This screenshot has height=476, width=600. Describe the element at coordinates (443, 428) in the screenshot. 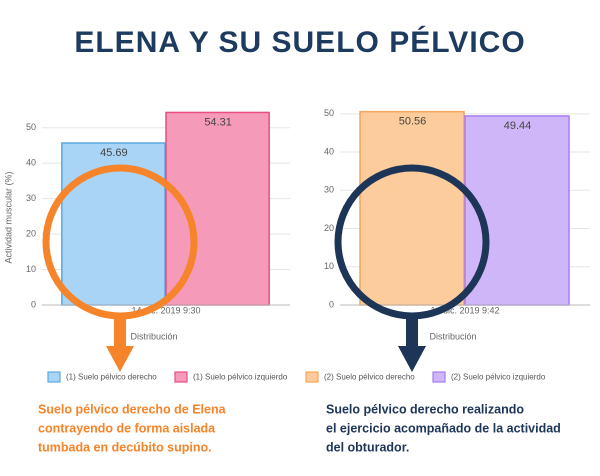

I see `annotation: el ejercicio acompañado de la actividad` at that location.